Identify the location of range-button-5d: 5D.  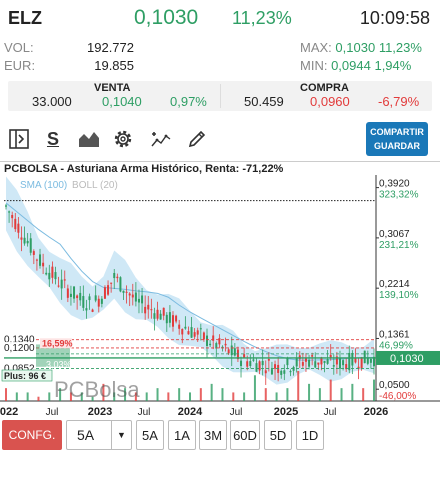
(278, 435).